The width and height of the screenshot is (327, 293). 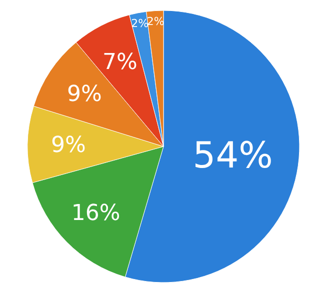 What do you see at coordinates (232, 155) in the screenshot?
I see `data-label: 54%` at bounding box center [232, 155].